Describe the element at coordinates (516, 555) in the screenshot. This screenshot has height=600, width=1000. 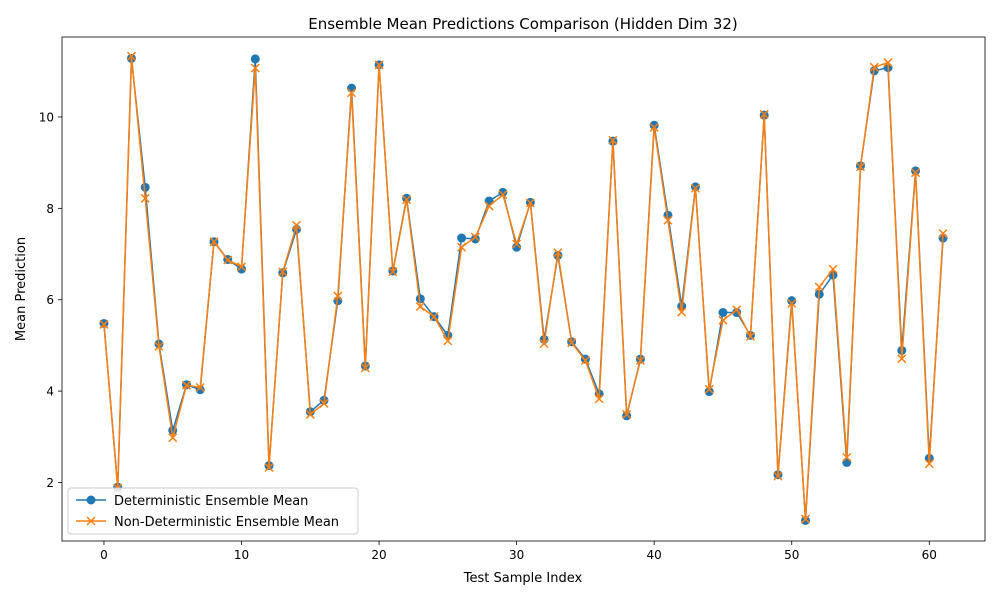
I see `x-tick-label: 30` at that location.